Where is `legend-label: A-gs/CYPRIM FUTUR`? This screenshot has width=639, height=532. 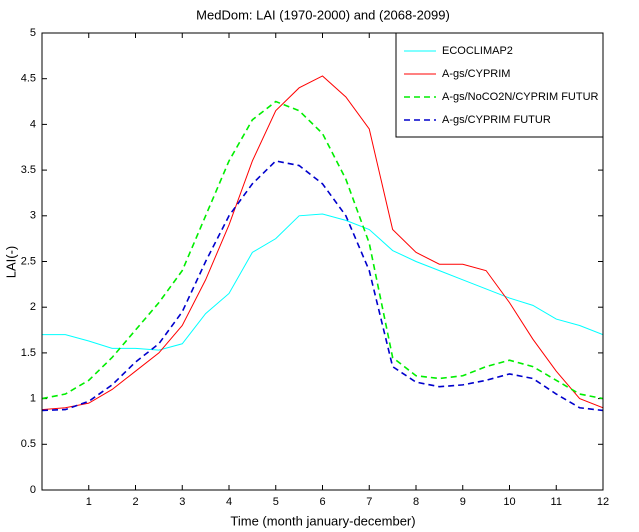 legend-label: A-gs/CYPRIM FUTUR is located at coordinates (496, 120).